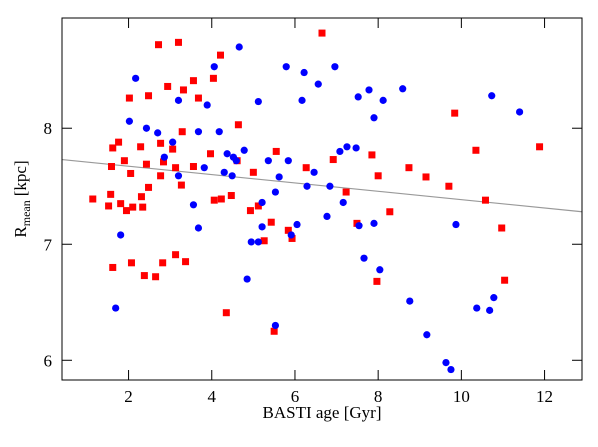 The width and height of the screenshot is (598, 447). What do you see at coordinates (128, 396) in the screenshot?
I see `x-tick-label: 2` at bounding box center [128, 396].